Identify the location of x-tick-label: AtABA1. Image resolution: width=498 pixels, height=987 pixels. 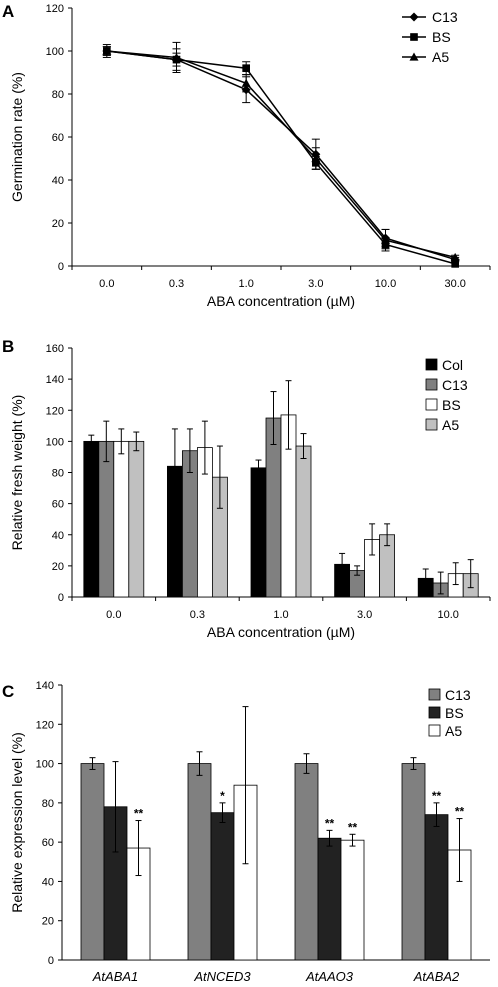
(115, 976).